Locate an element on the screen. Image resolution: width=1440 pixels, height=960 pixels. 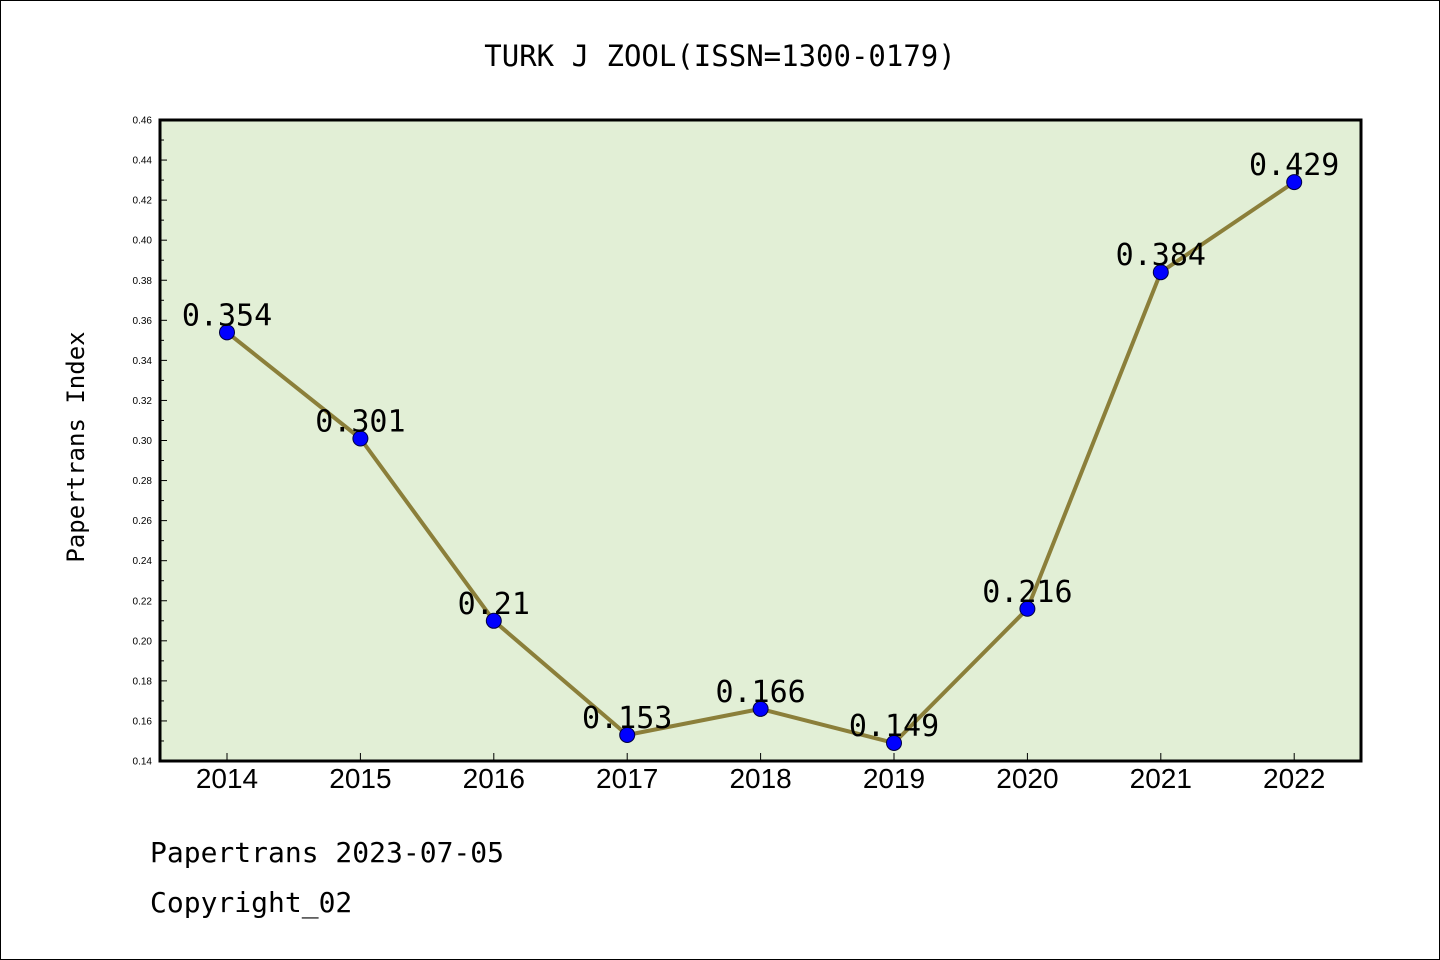
y-tick-label: 0.26 is located at coordinates (143, 521).